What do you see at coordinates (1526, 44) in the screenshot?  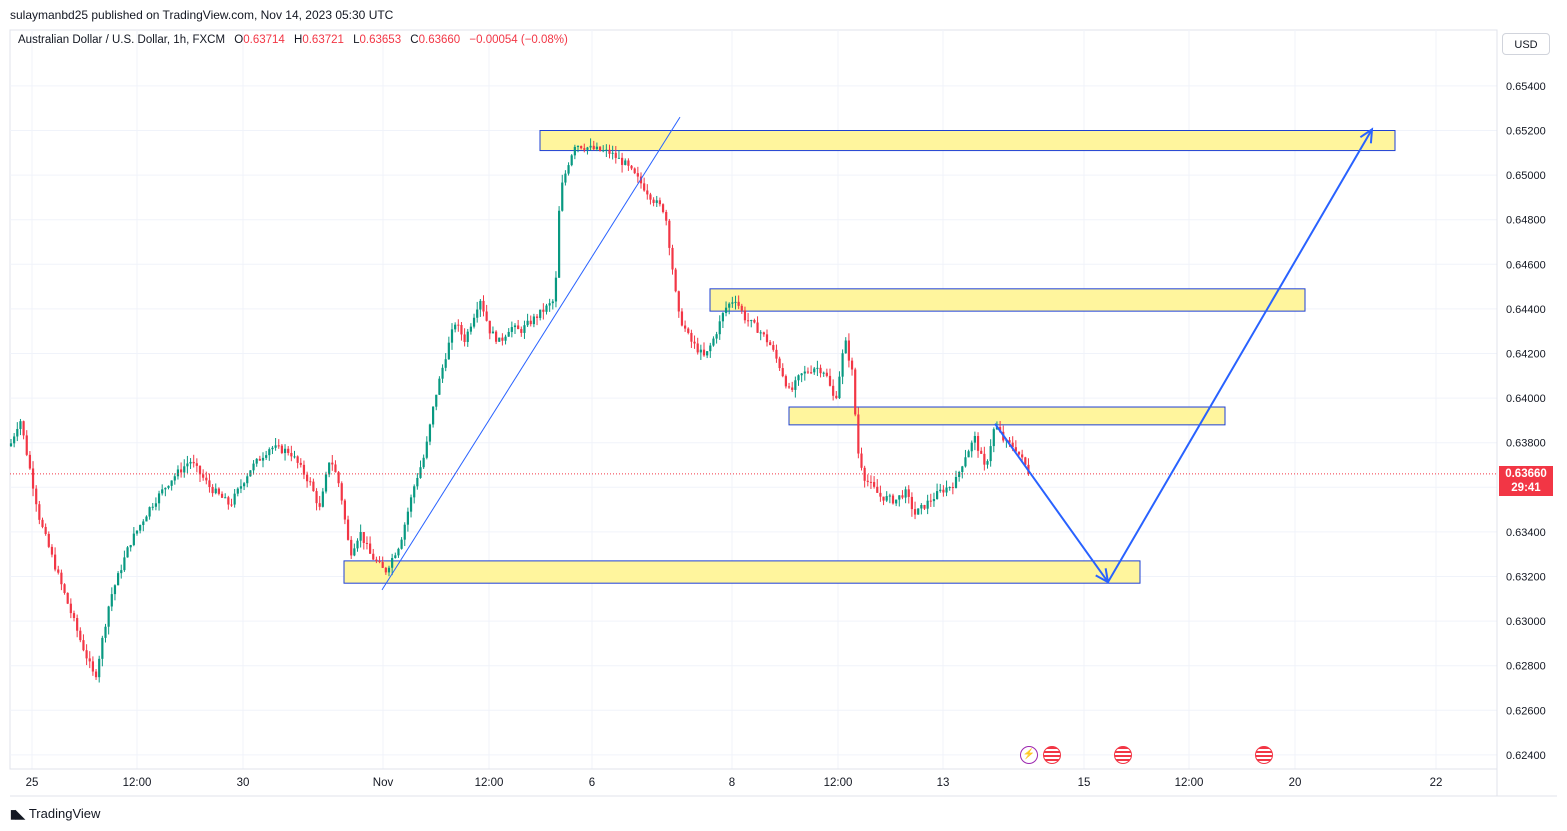 I see `currency-button: USD` at bounding box center [1526, 44].